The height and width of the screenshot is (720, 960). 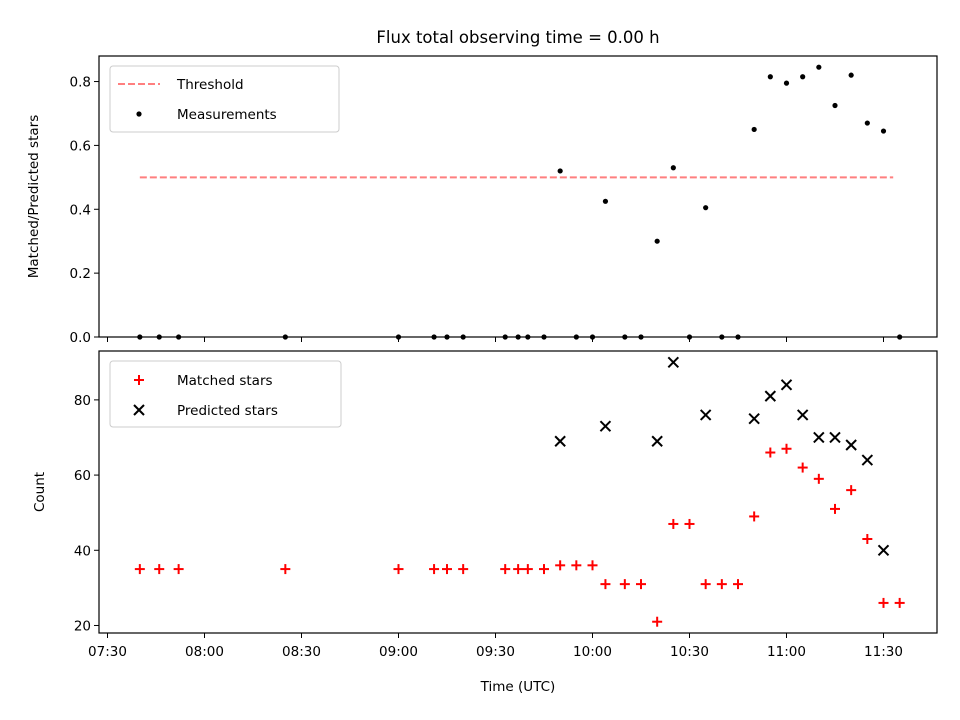 What do you see at coordinates (301, 652) in the screenshot?
I see `xtick-label-2: 08:30` at bounding box center [301, 652].